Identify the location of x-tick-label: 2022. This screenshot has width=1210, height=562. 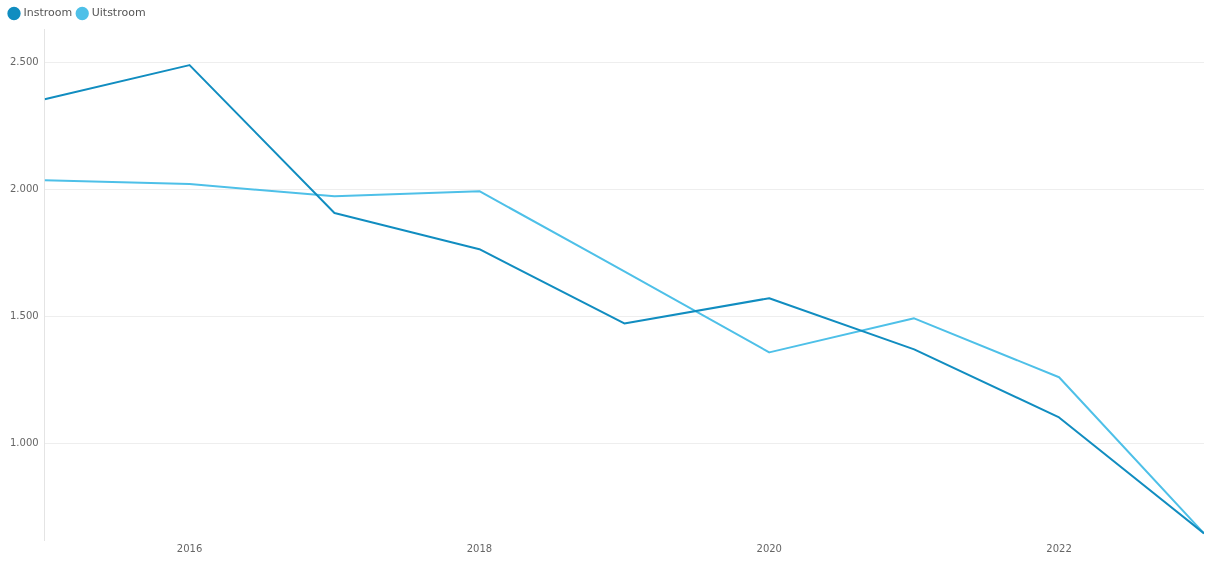
(1059, 548).